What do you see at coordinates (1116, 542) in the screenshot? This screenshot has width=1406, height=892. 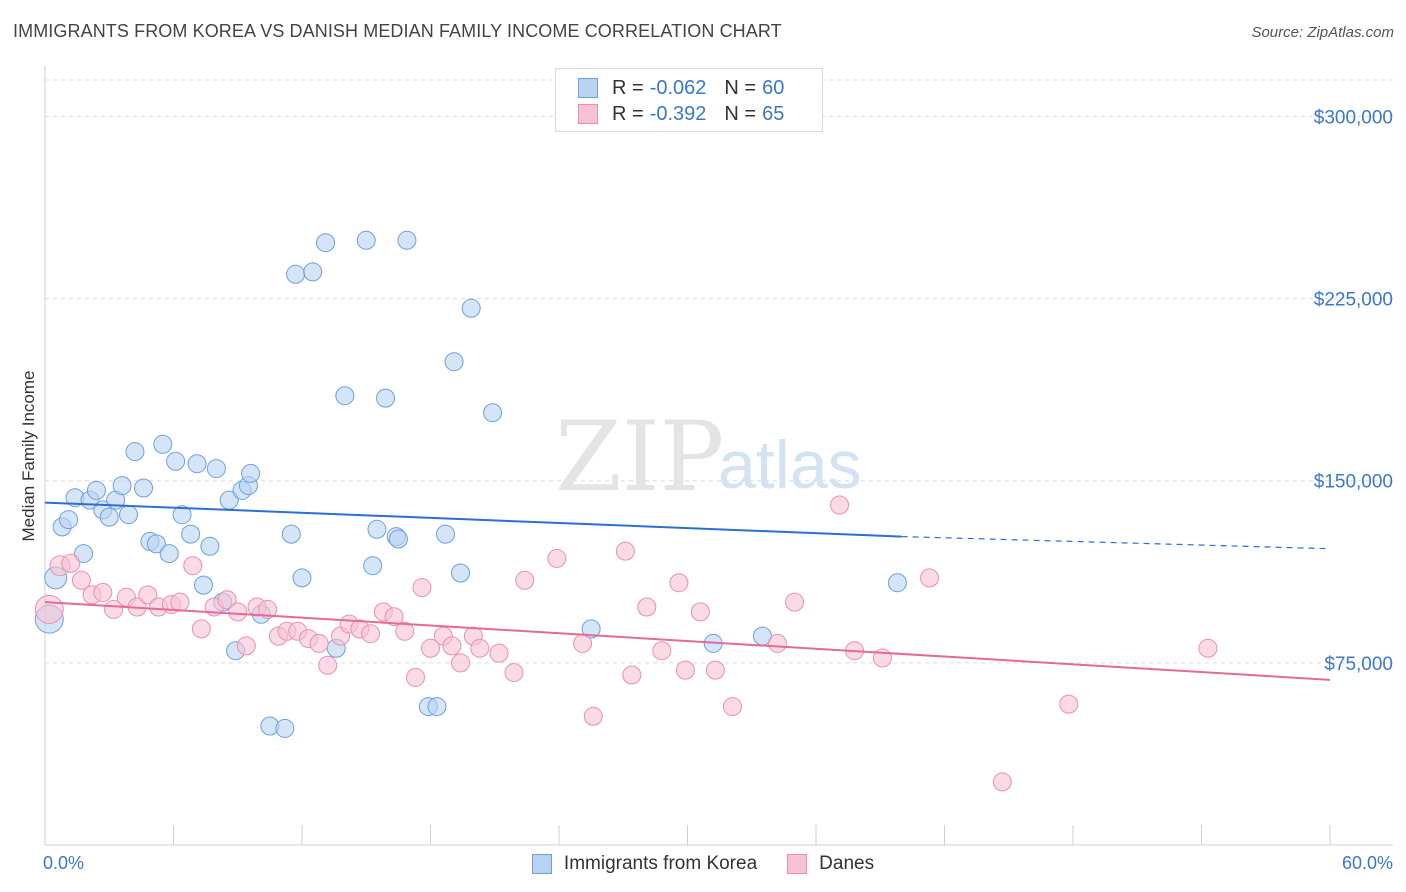 I see `korea-trend-extension` at bounding box center [1116, 542].